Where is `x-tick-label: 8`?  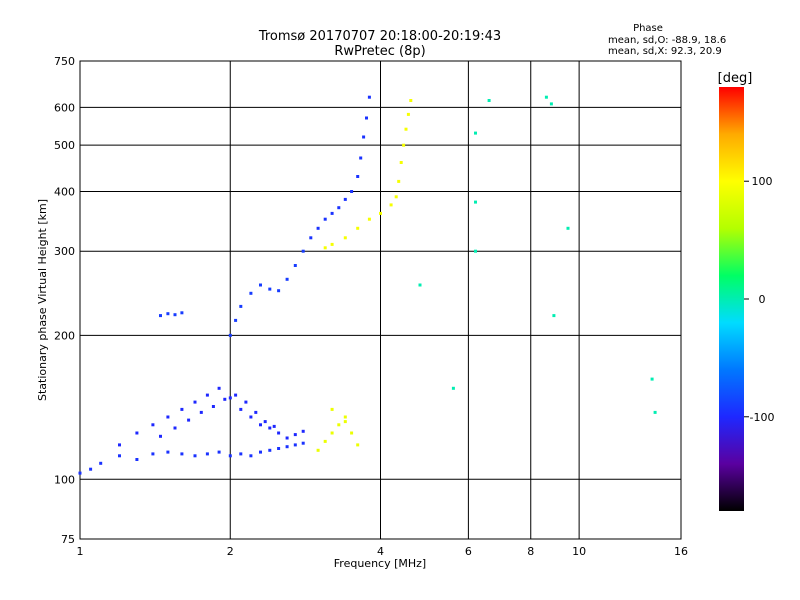
x-tick-label: 8 is located at coordinates (530, 551).